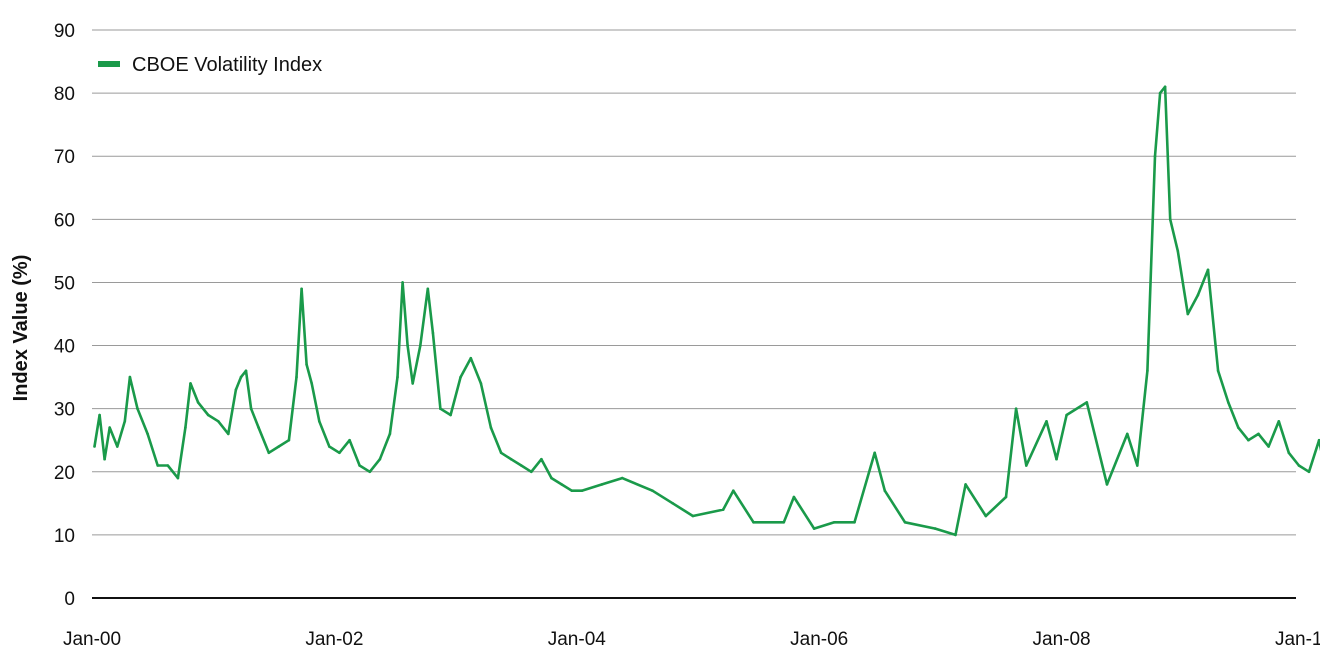  I want to click on y-tick-label: 20, so click(64, 473).